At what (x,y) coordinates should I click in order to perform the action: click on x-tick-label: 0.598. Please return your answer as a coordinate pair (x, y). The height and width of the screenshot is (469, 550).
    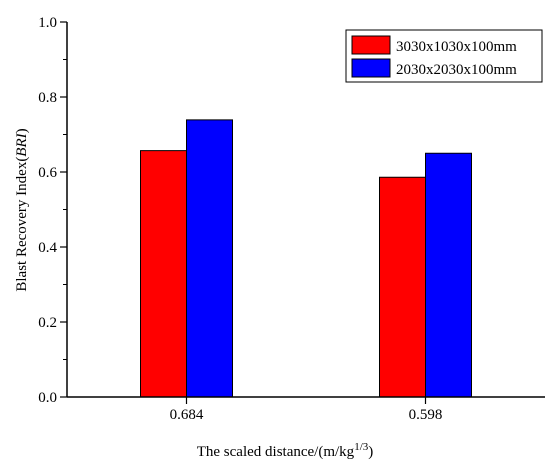
    Looking at the image, I should click on (426, 415).